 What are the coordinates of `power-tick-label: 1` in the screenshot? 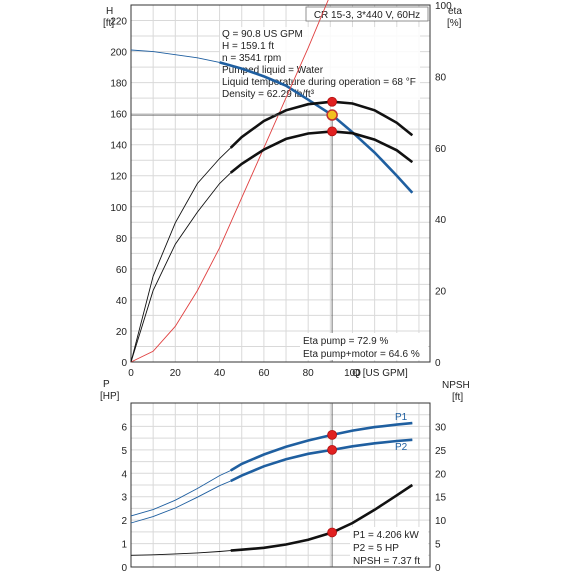 It's located at (124, 545).